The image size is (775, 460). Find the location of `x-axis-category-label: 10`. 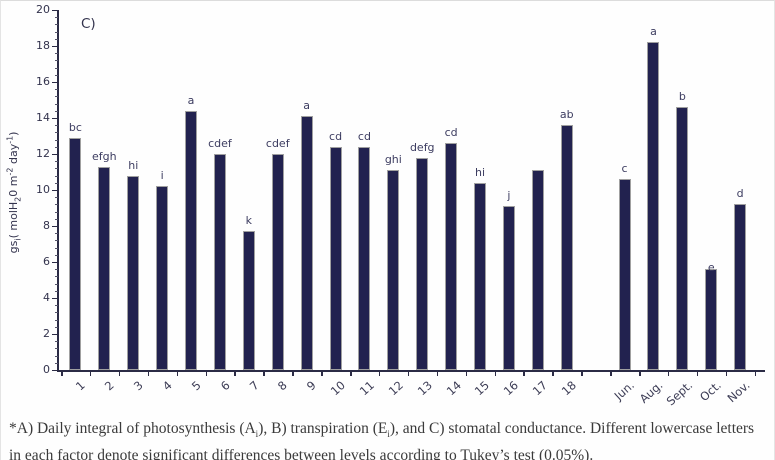

x-axis-category-label: 10 is located at coordinates (337, 388).